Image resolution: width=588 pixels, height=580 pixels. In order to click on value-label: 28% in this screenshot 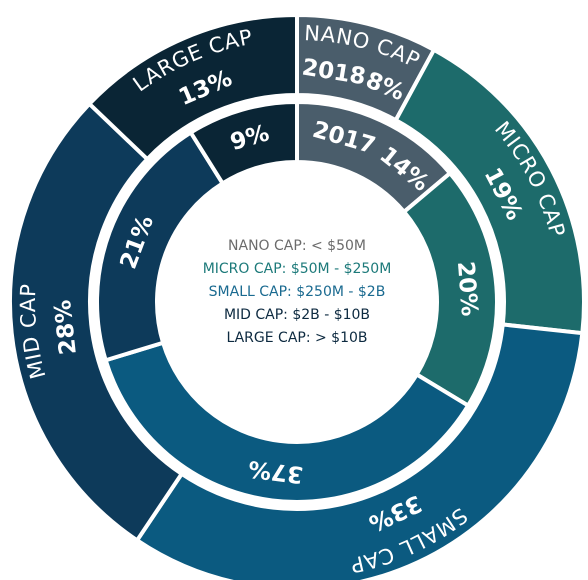, I will do `click(66, 327)`.